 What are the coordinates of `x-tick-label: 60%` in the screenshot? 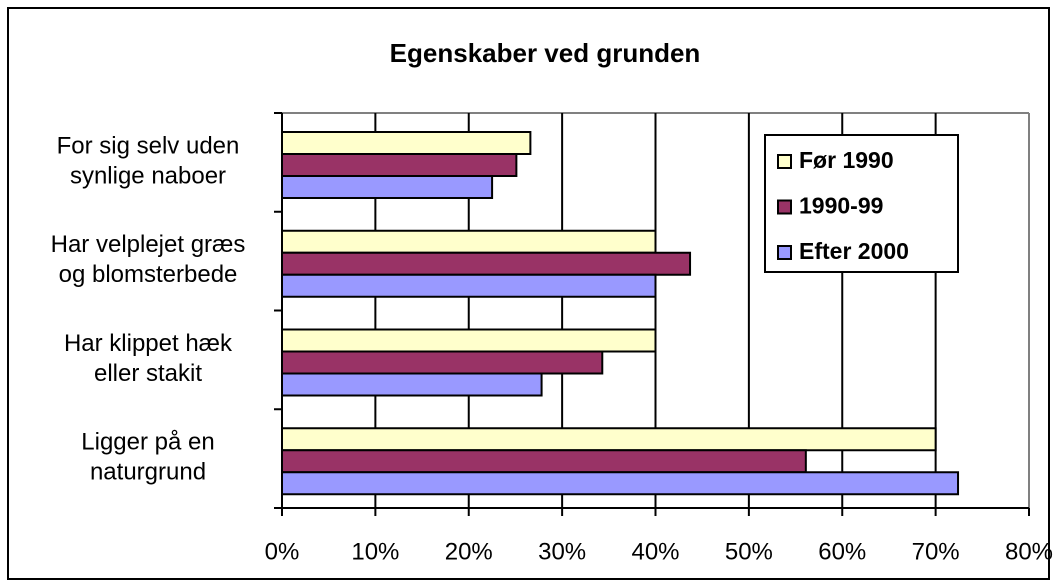 It's located at (842, 551).